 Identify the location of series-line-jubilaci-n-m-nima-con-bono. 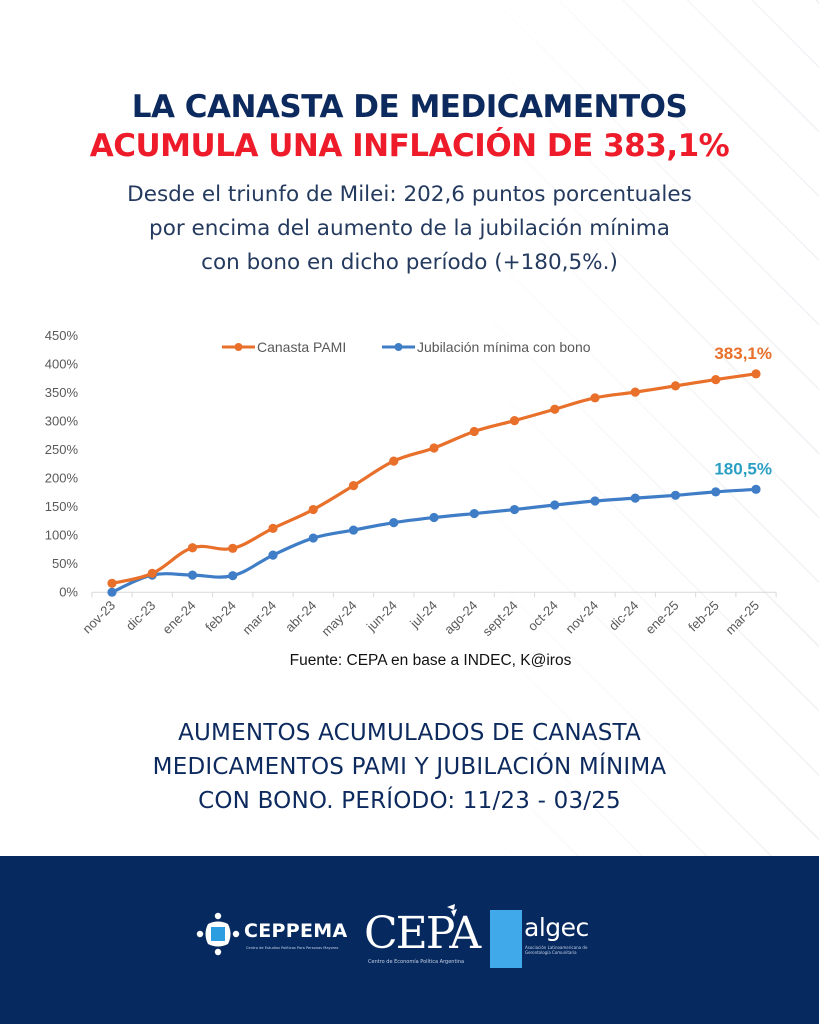
(434, 540).